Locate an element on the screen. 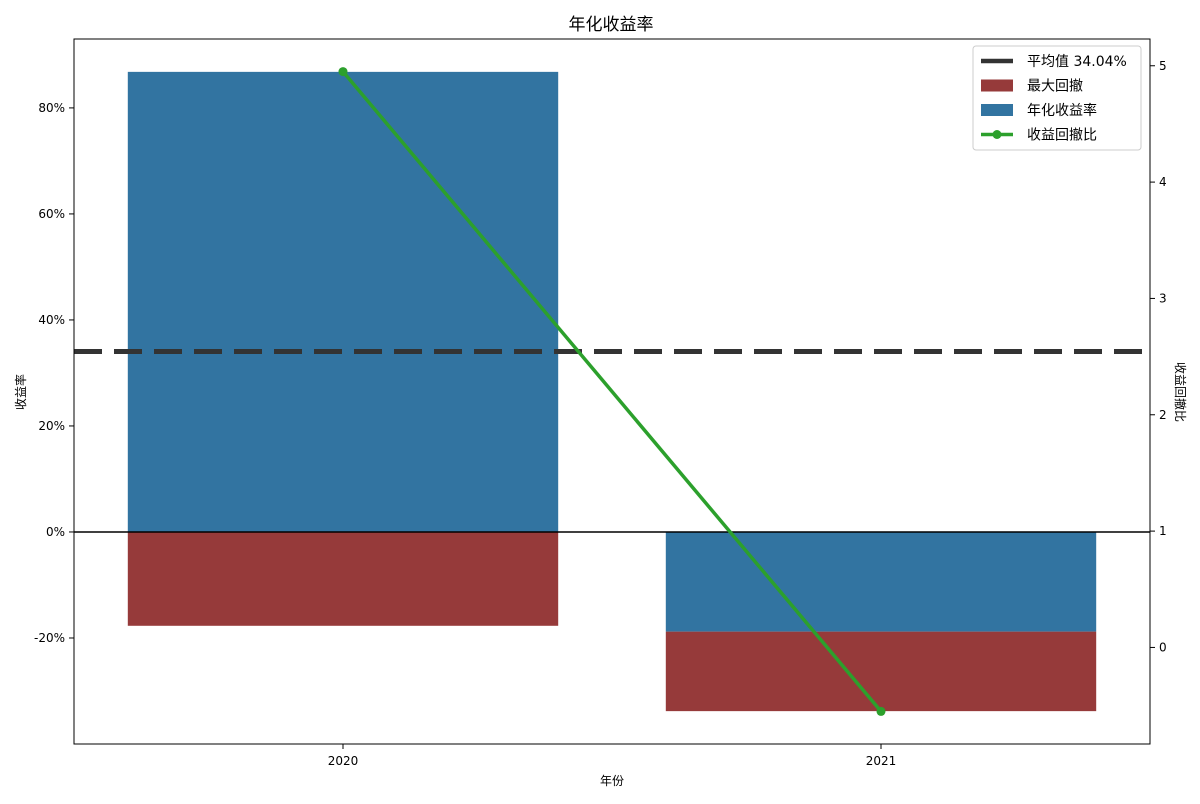 This screenshot has width=1200, height=804. right-axis-ticks: 0 1 2 3 4 5 is located at coordinates (1158, 356).